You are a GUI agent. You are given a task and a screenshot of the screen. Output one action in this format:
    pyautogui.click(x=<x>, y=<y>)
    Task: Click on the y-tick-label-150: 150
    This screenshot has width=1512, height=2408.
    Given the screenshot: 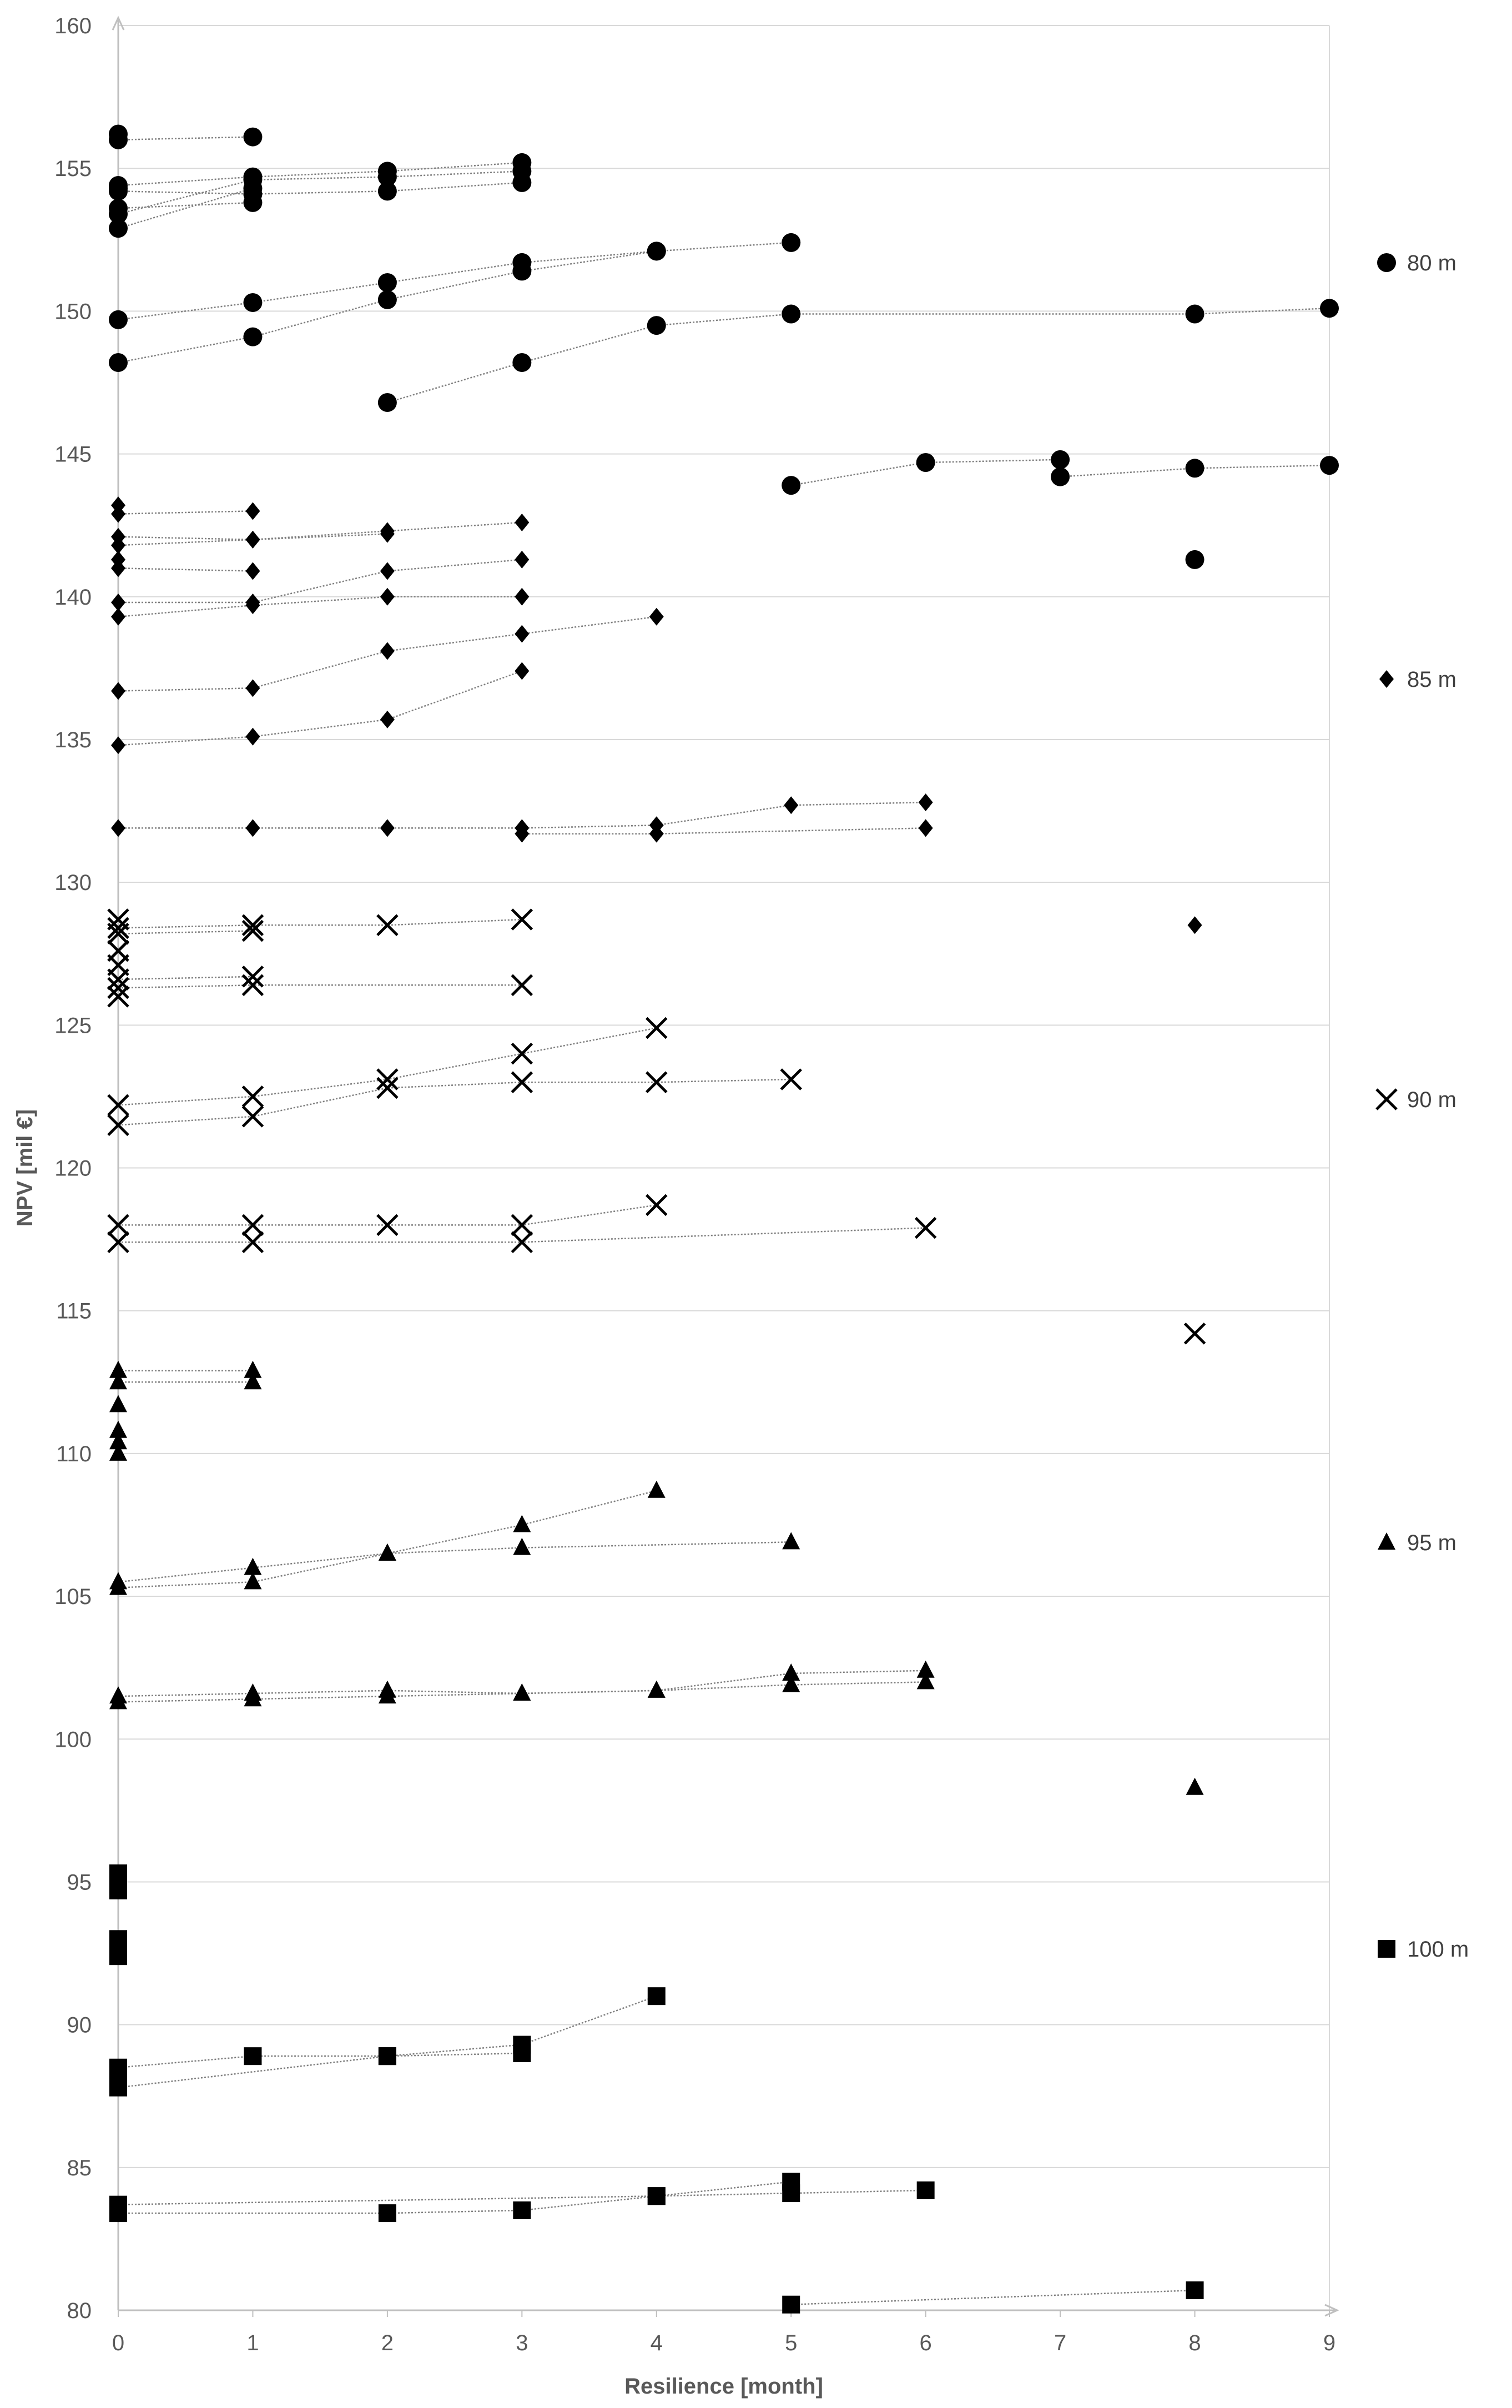 What is the action you would take?
    pyautogui.click(x=73, y=311)
    